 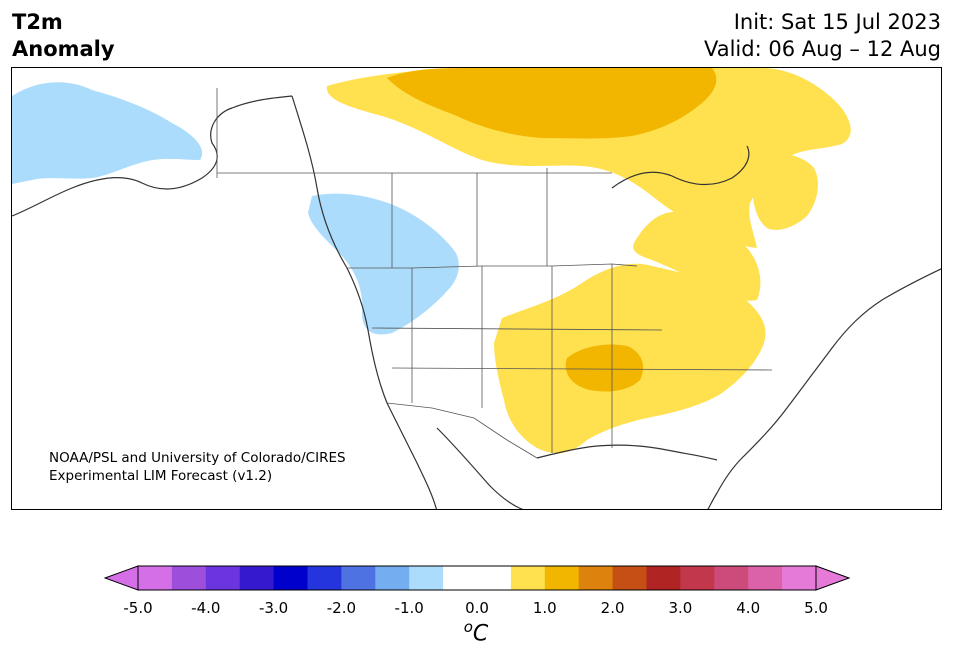 I want to click on colorbar-boxes, so click(x=477, y=578).